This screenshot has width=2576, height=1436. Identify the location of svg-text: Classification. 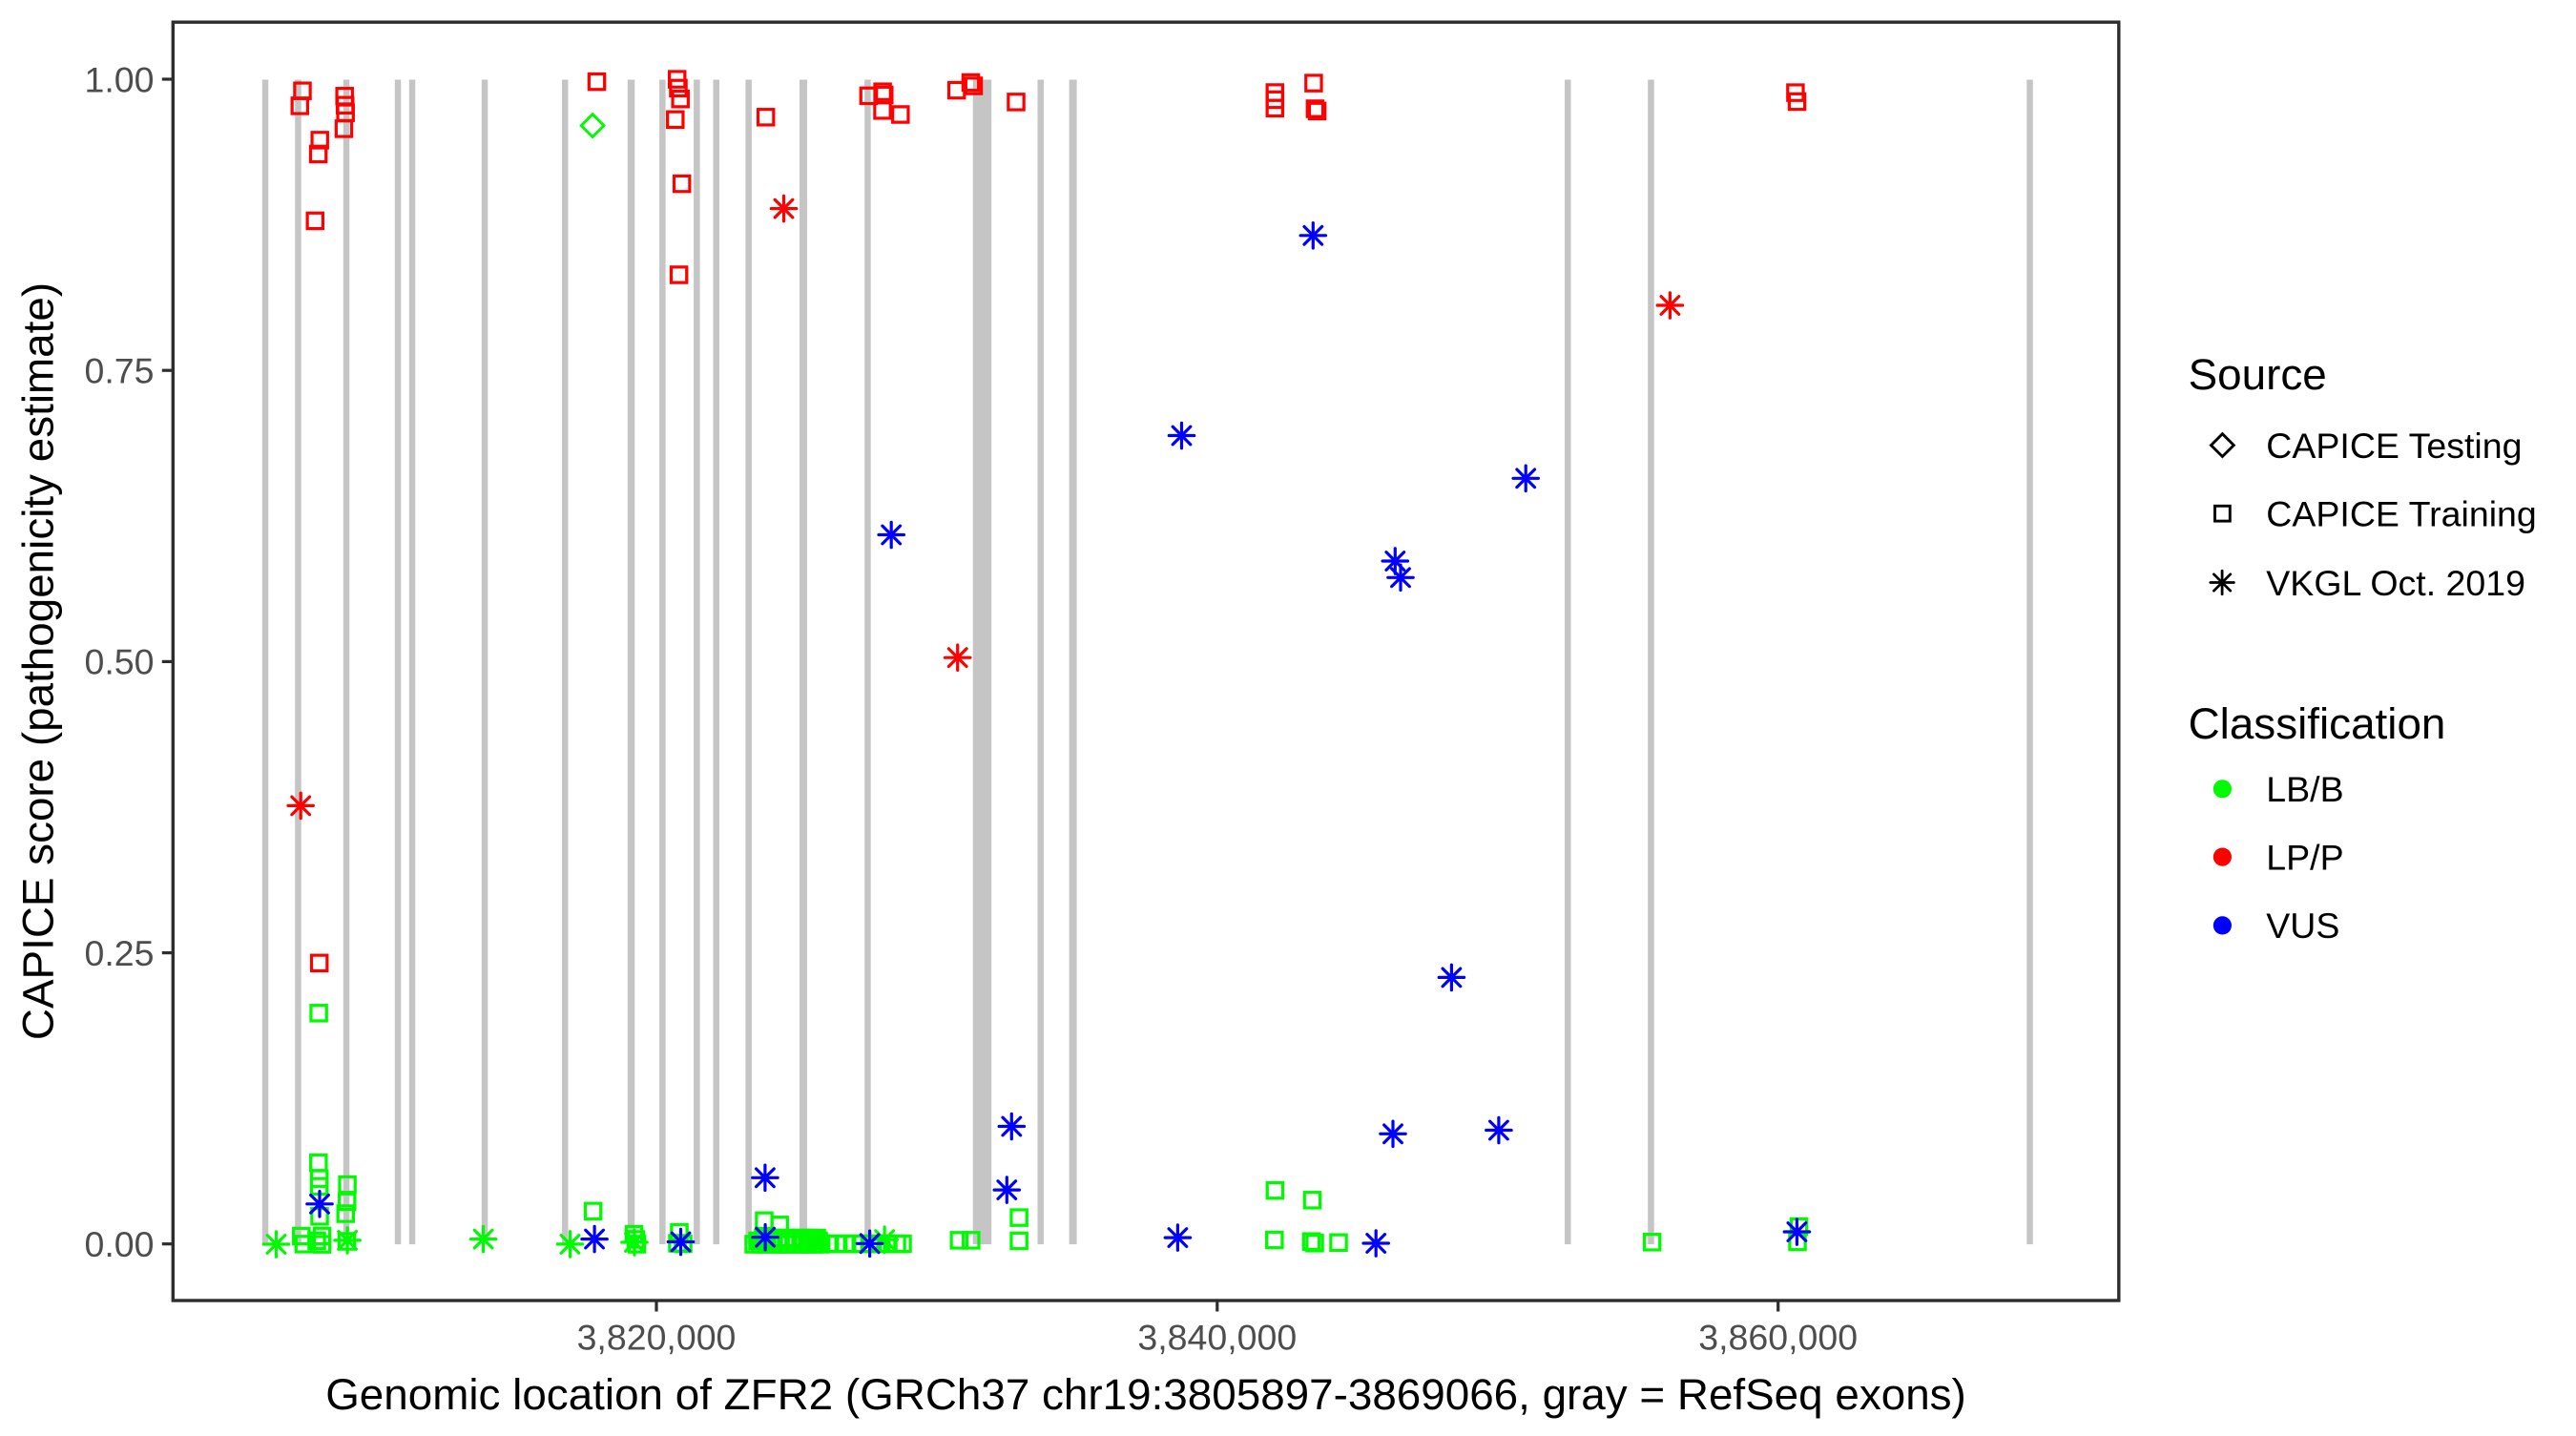
(2317, 723).